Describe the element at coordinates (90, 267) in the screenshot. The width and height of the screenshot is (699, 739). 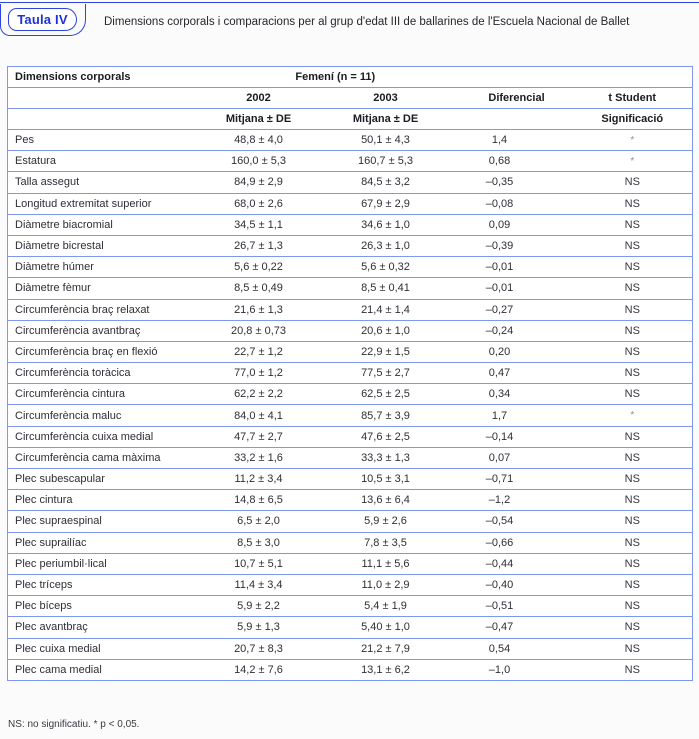
I see `row-label: Diàmetre húmer` at that location.